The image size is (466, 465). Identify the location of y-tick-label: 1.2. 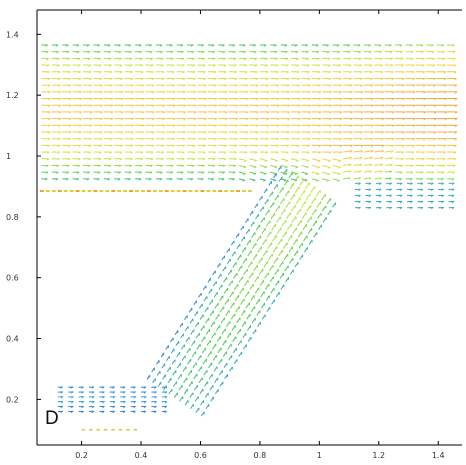
(12, 95).